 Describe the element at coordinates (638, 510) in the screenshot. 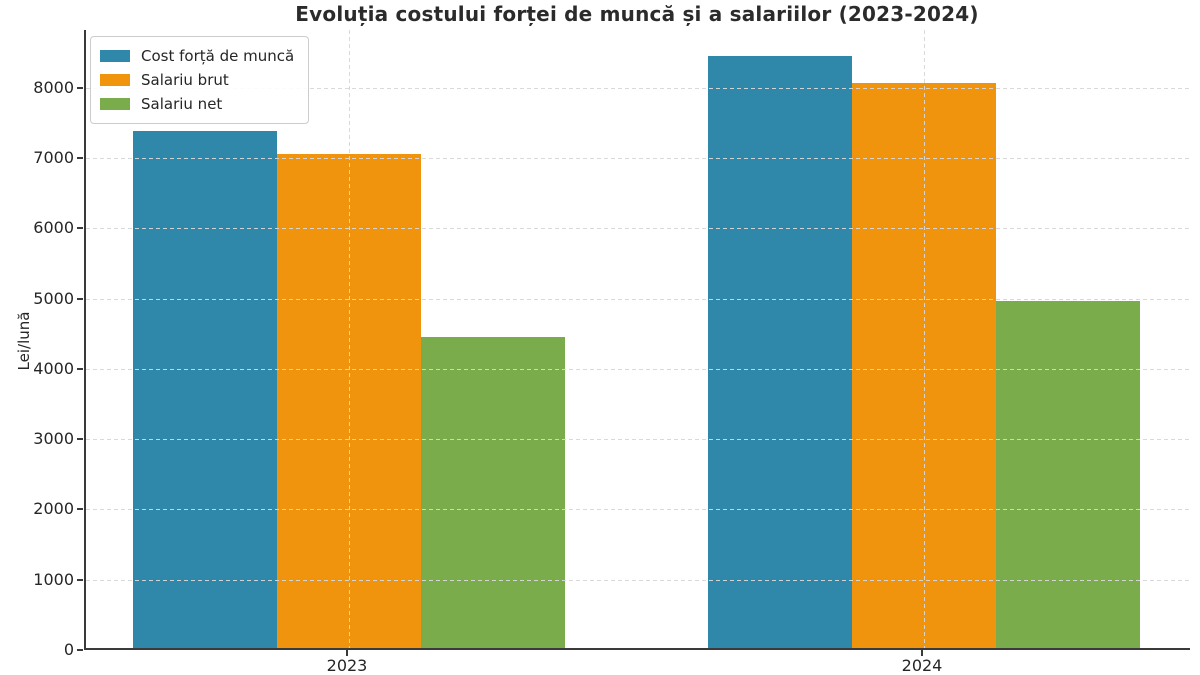

I see `gridline-y-2000` at that location.